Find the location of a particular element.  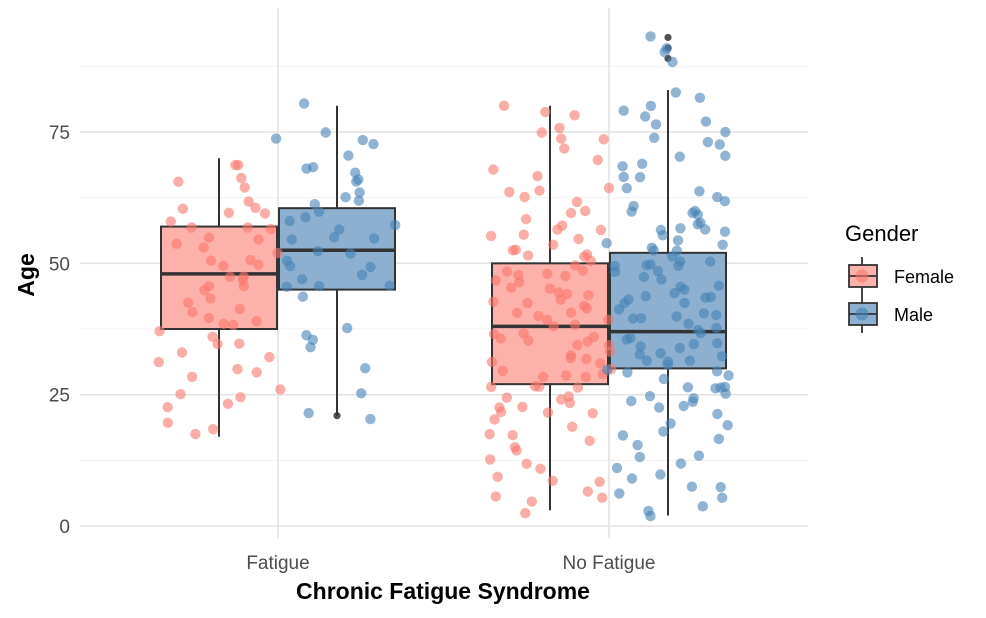

legend: Gender Female Male is located at coordinates (899, 277).